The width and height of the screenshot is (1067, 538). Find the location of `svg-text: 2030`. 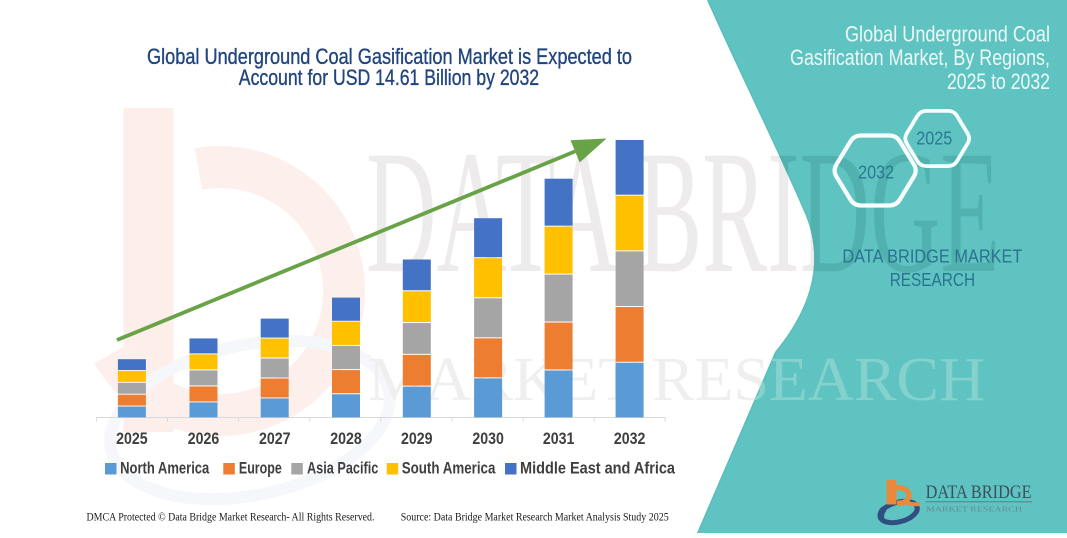

svg-text: 2030 is located at coordinates (488, 438).